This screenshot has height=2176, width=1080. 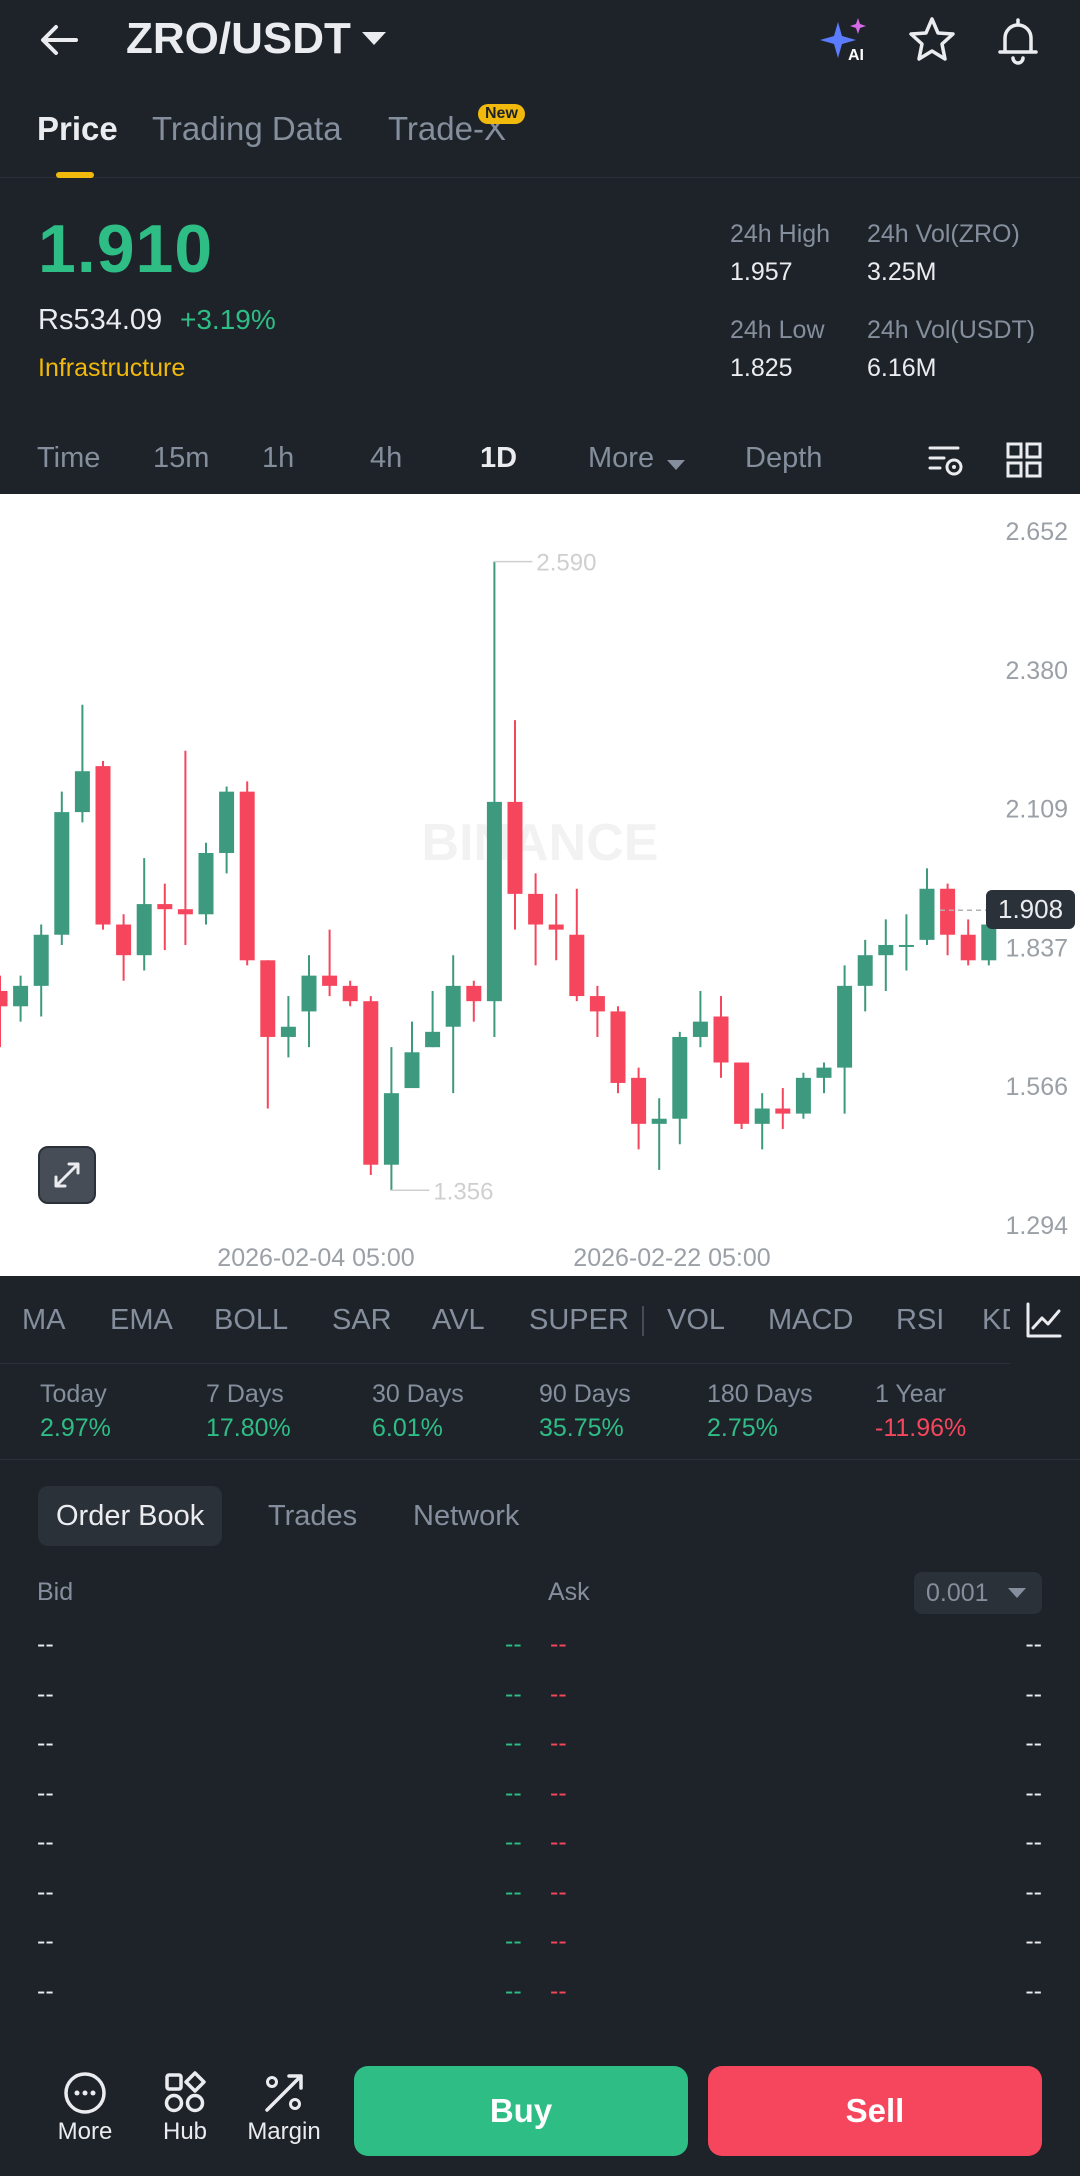 I want to click on tab-trades: Trades, so click(x=313, y=1516).